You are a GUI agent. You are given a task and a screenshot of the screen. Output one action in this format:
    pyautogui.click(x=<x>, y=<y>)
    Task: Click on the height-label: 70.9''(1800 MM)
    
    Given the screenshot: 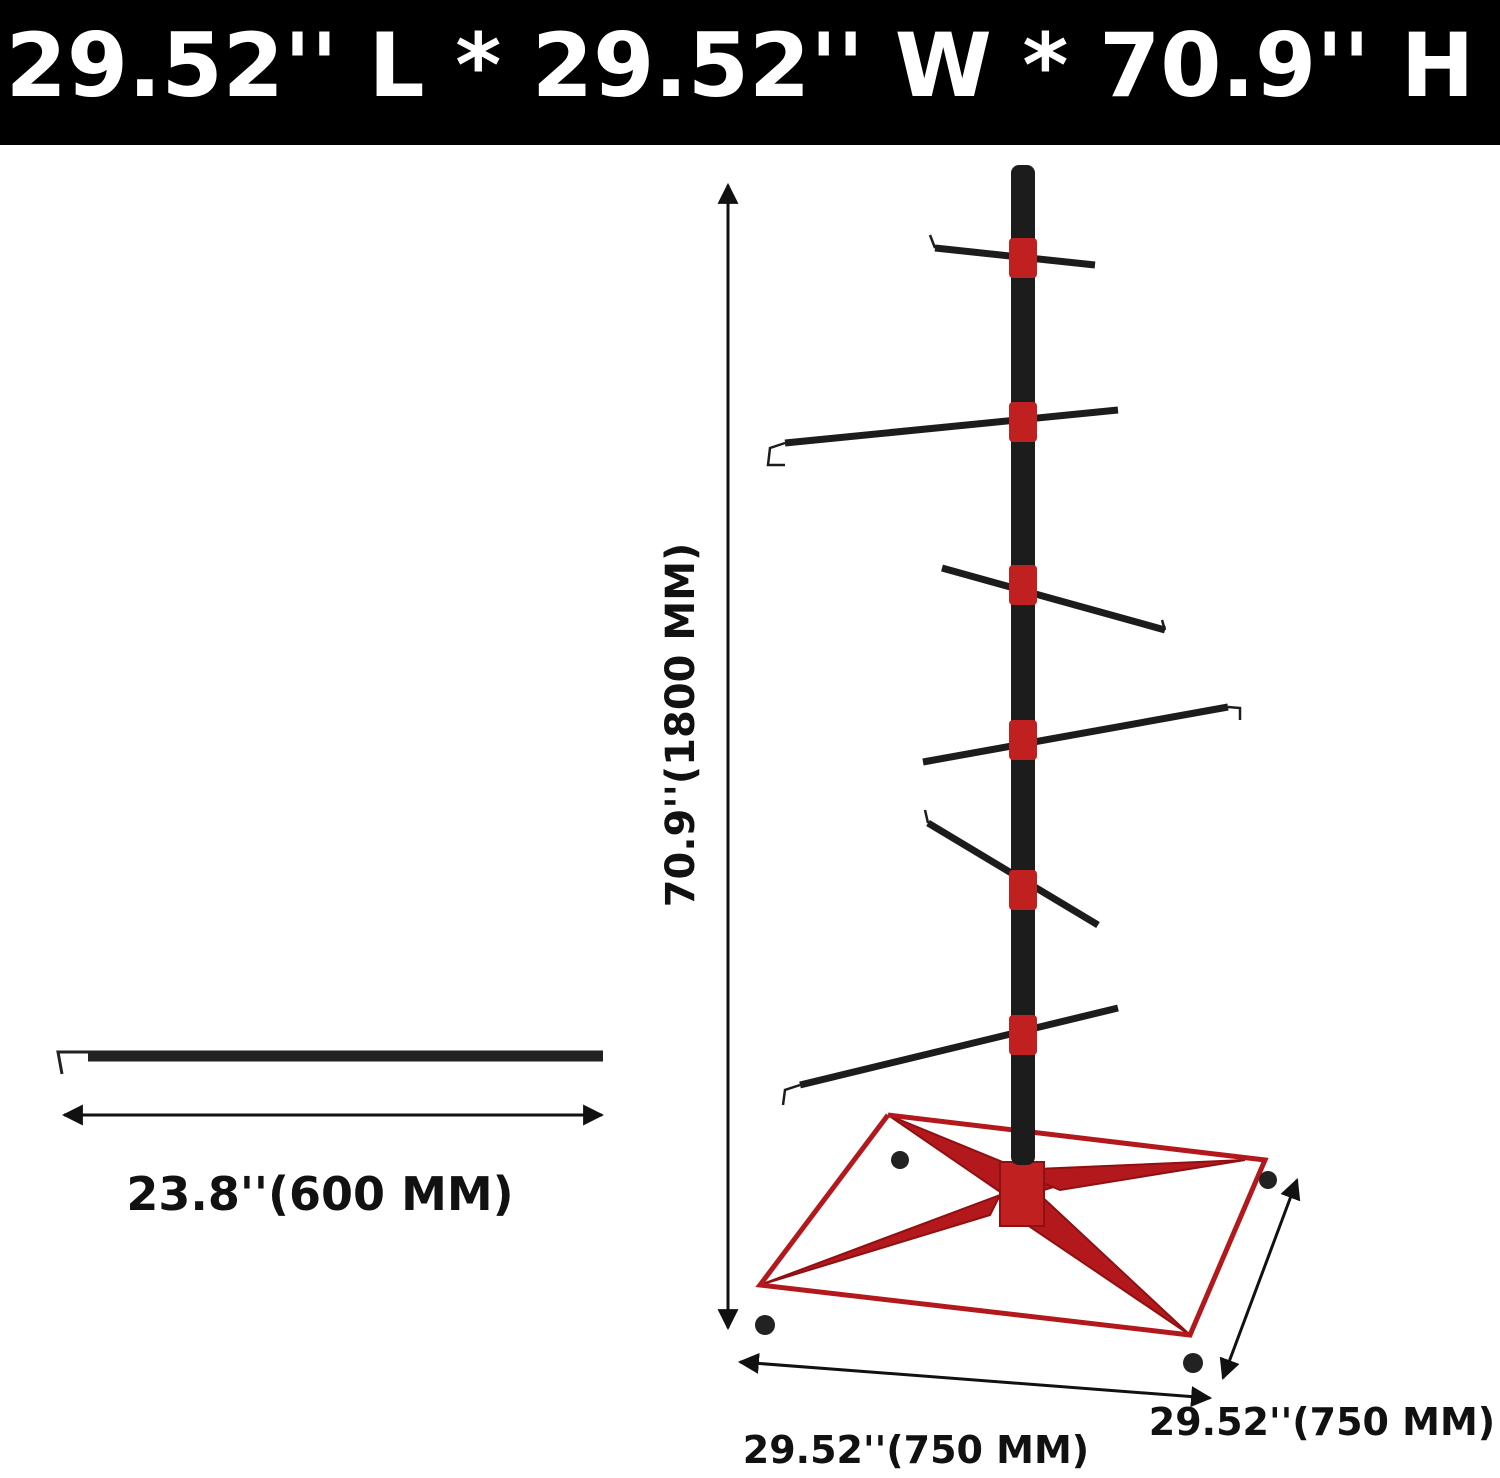 What is the action you would take?
    pyautogui.click(x=681, y=725)
    